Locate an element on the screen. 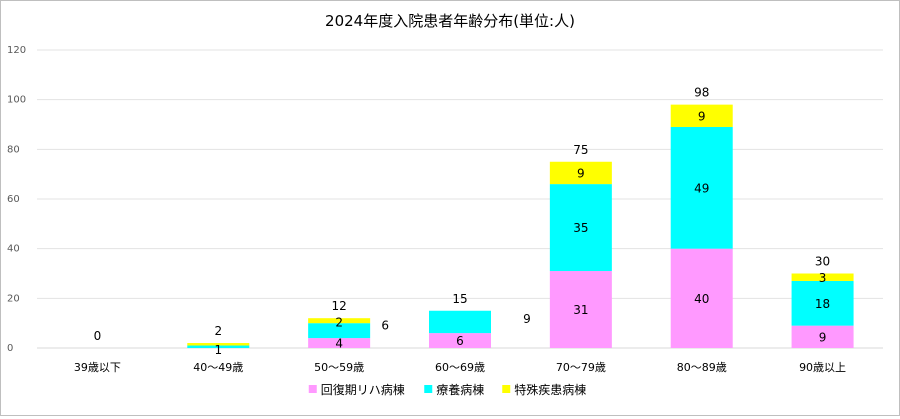 This screenshot has height=419, width=900. legend-item: 療養病棟 is located at coordinates (454, 389).